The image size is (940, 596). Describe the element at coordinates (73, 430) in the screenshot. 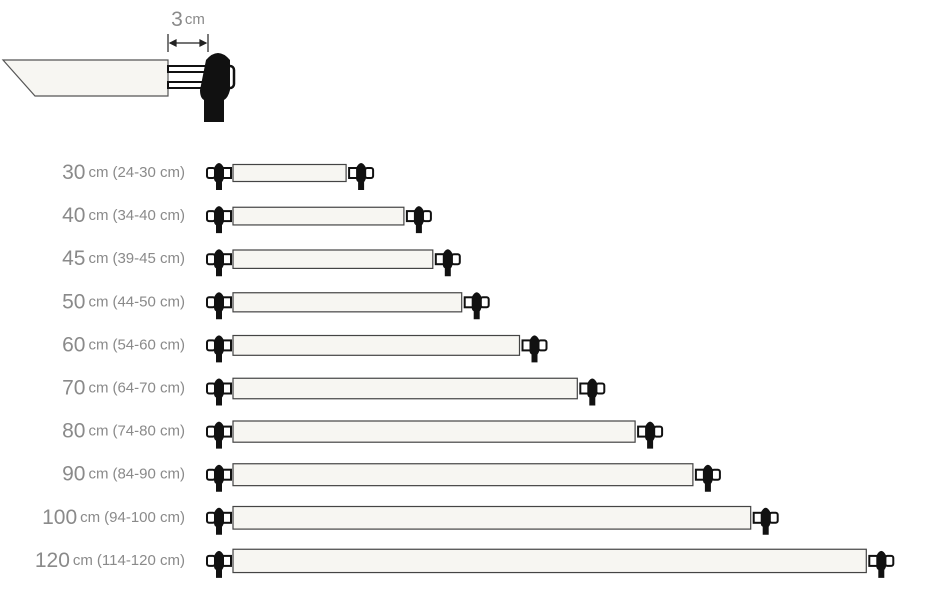

I see `size-value: 80` at that location.